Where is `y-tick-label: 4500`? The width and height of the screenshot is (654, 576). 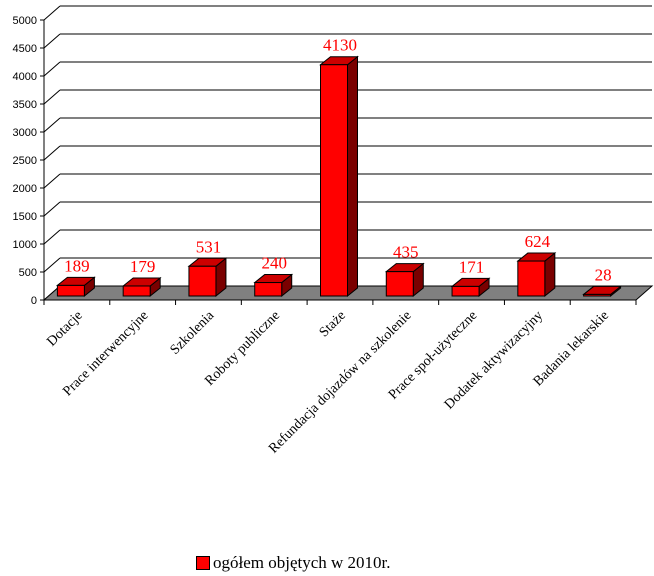 y-tick-label: 4500 is located at coordinates (25, 49).